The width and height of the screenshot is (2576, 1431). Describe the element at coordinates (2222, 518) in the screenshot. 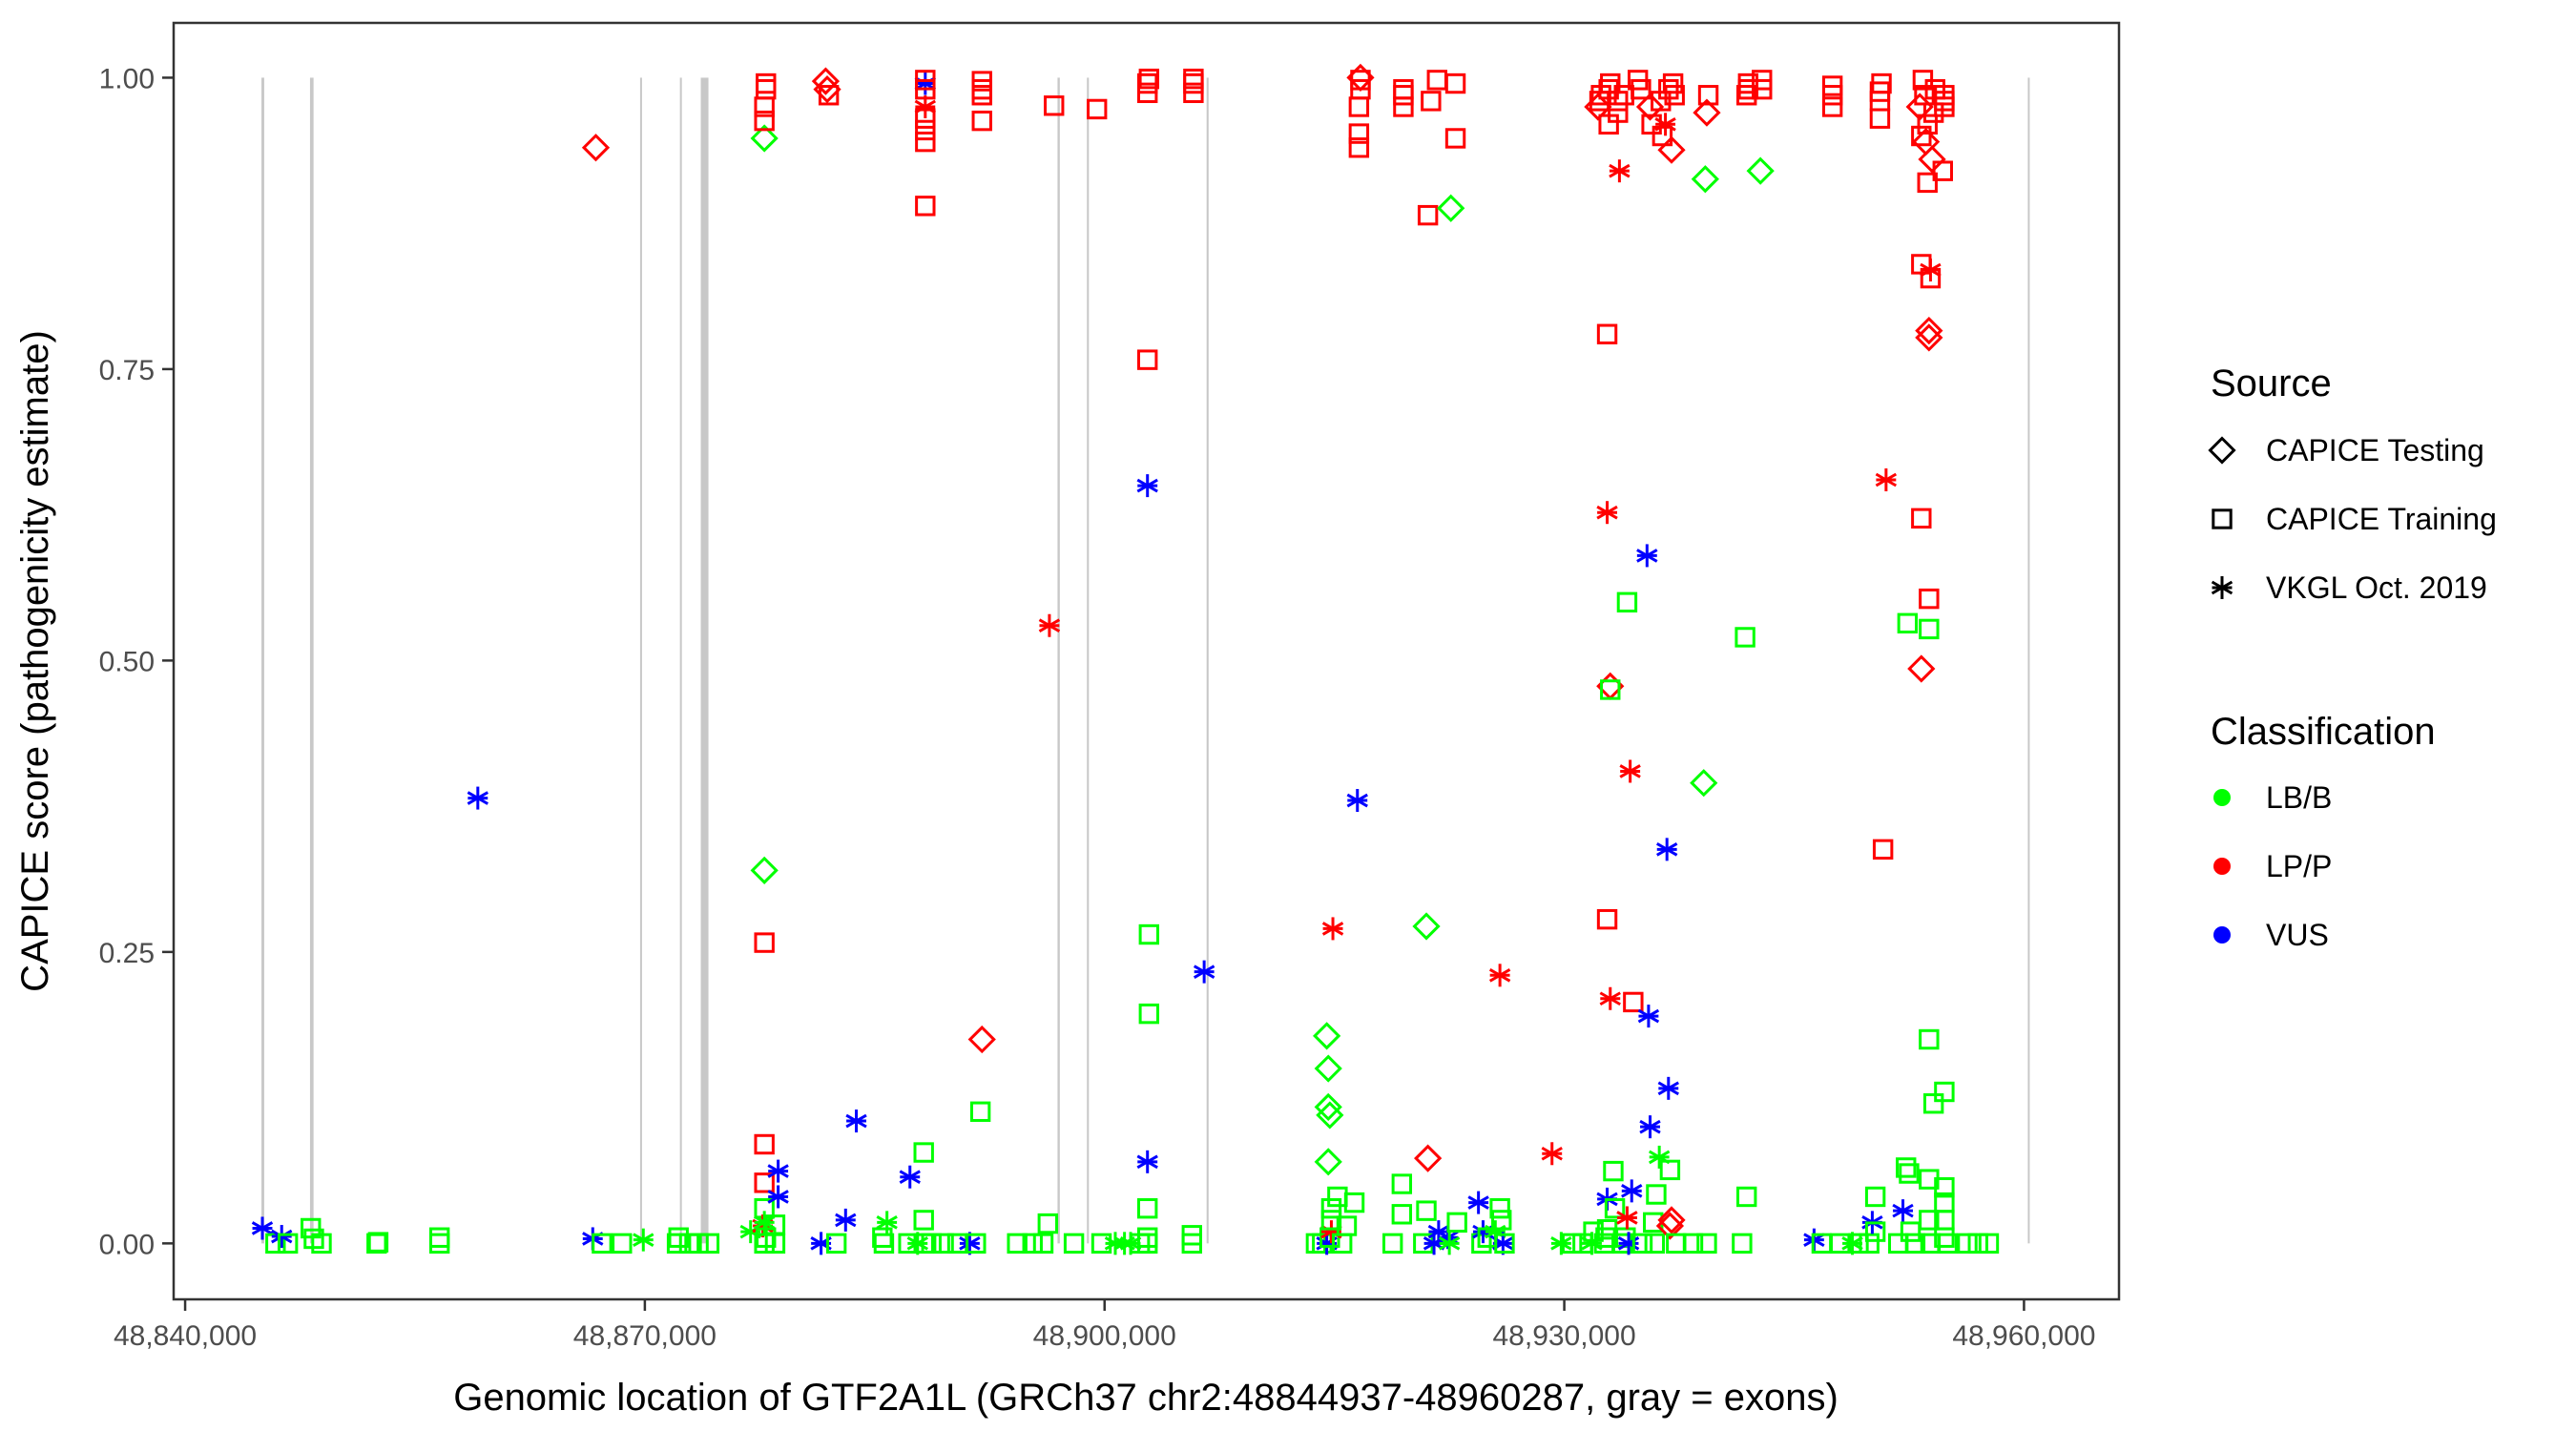

I see `legend-key-square-icon` at that location.